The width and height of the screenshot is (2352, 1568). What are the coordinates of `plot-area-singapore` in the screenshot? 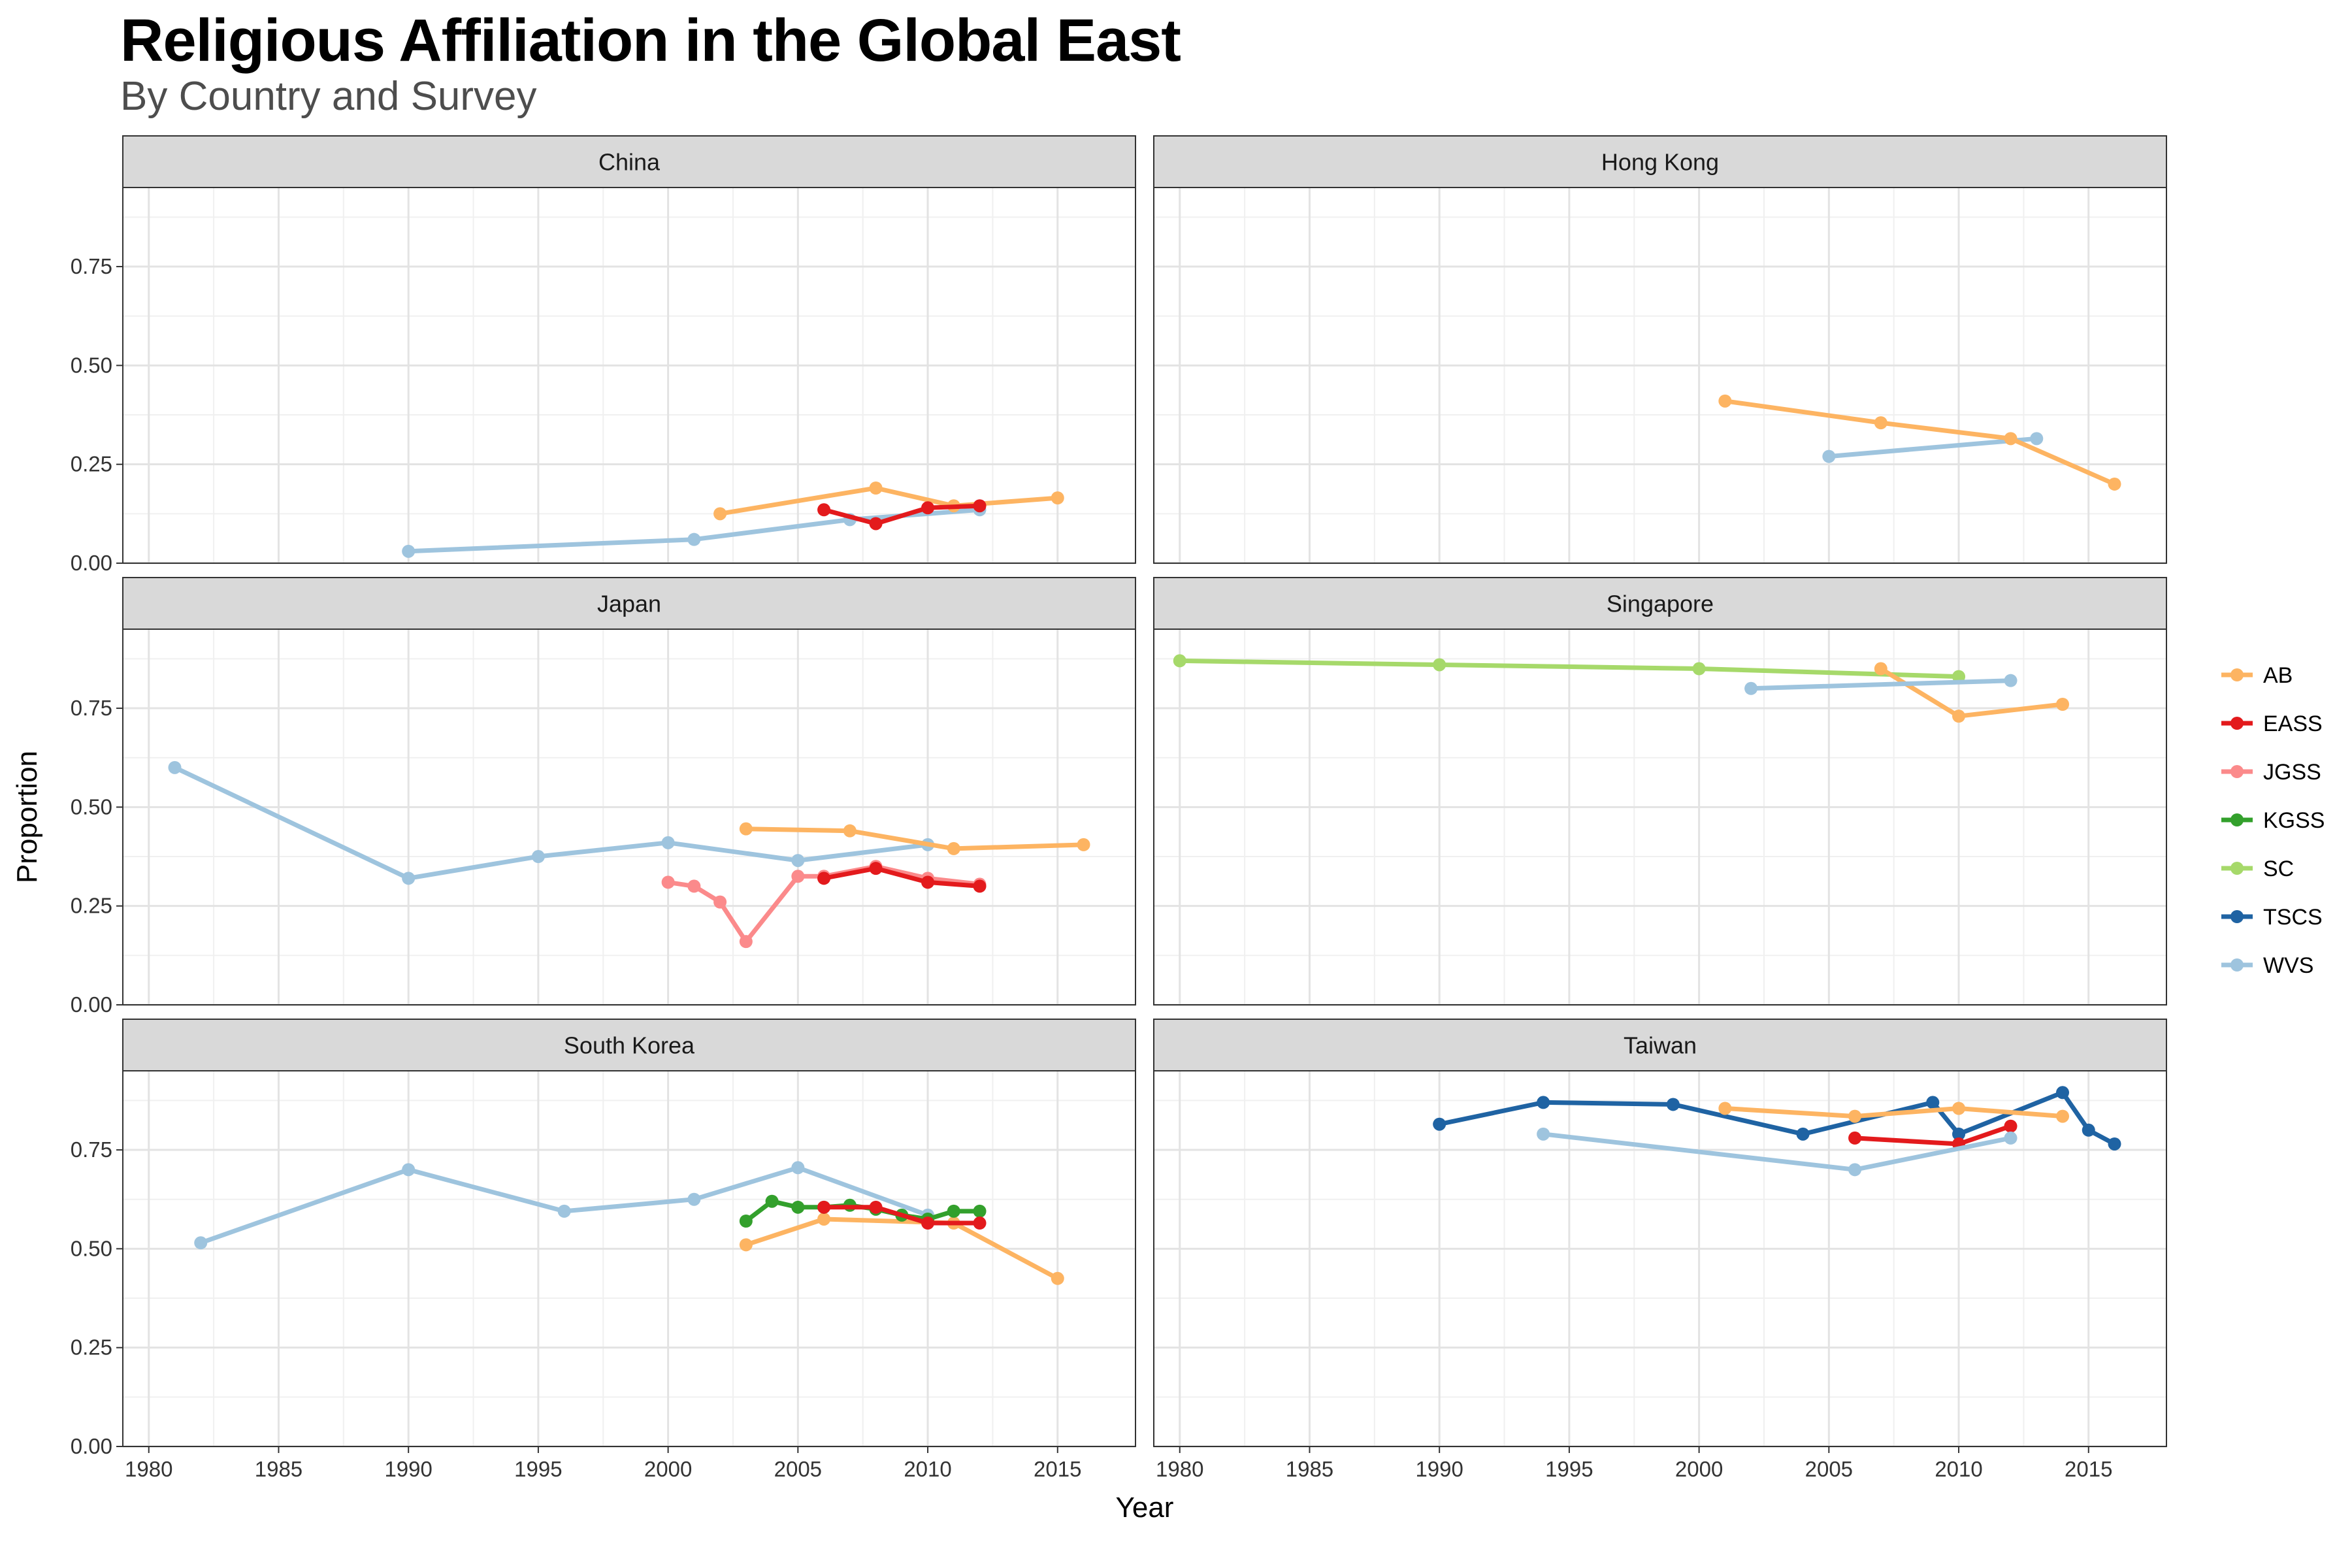 It's located at (1660, 817).